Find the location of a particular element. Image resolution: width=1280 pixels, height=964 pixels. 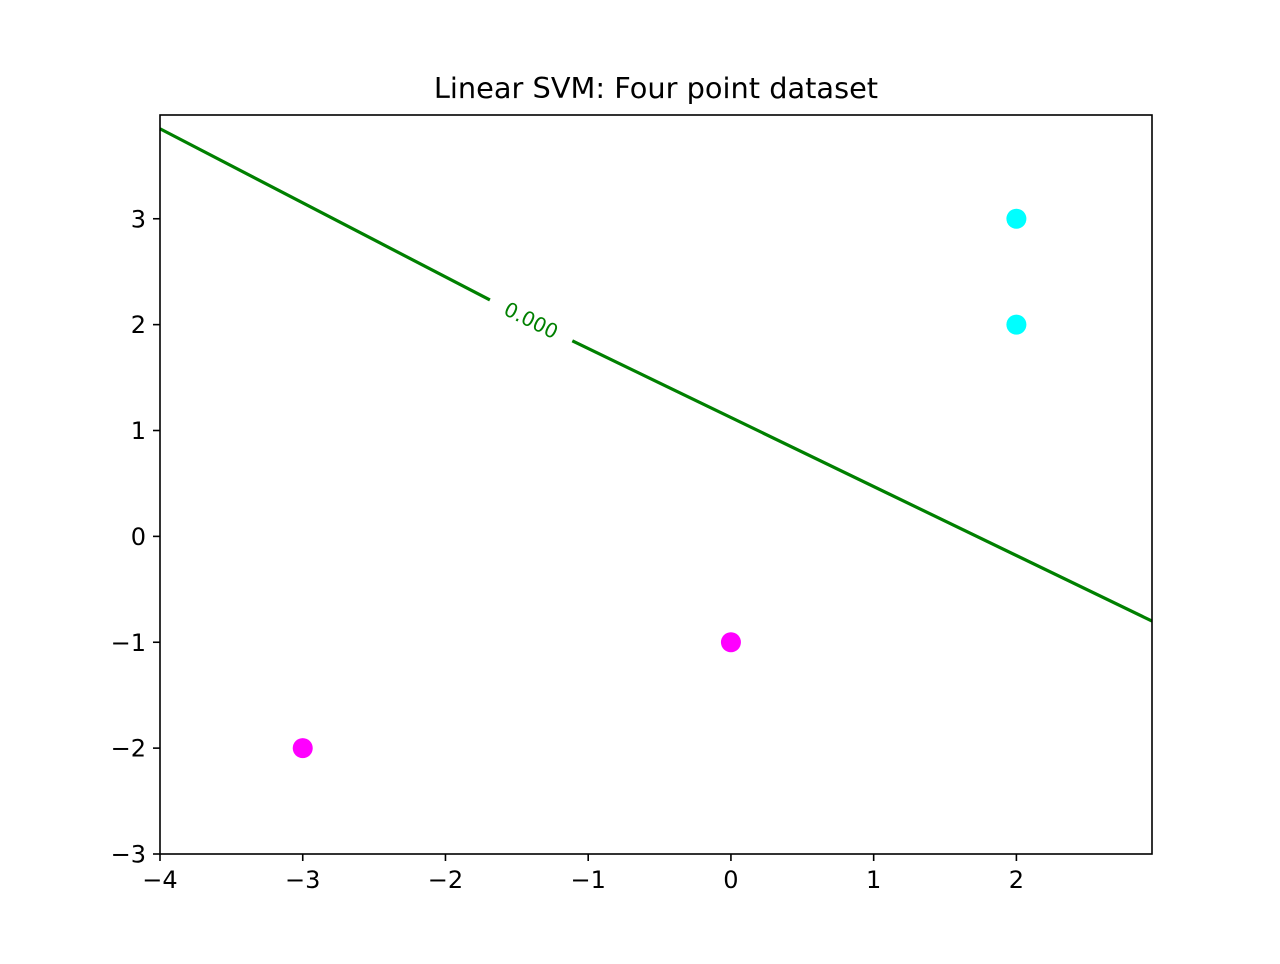

x-tick-label: −1 is located at coordinates (588, 880).